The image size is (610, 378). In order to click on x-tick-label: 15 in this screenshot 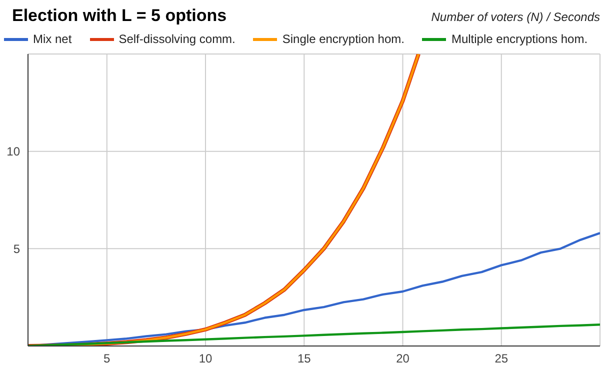, I will do `click(304, 359)`.